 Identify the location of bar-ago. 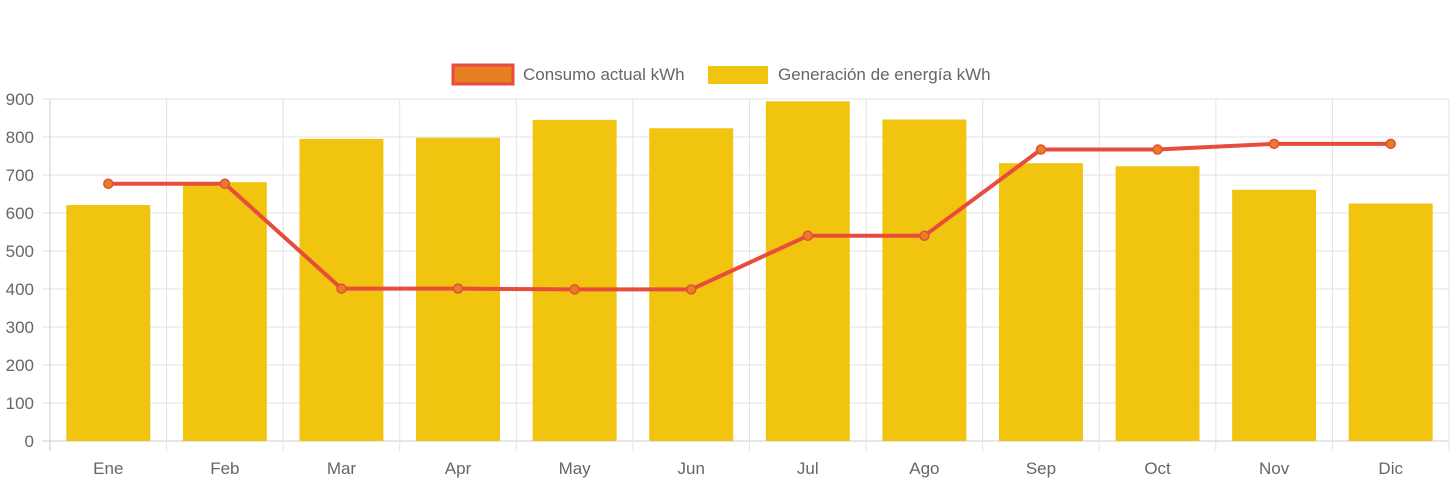
(924, 280).